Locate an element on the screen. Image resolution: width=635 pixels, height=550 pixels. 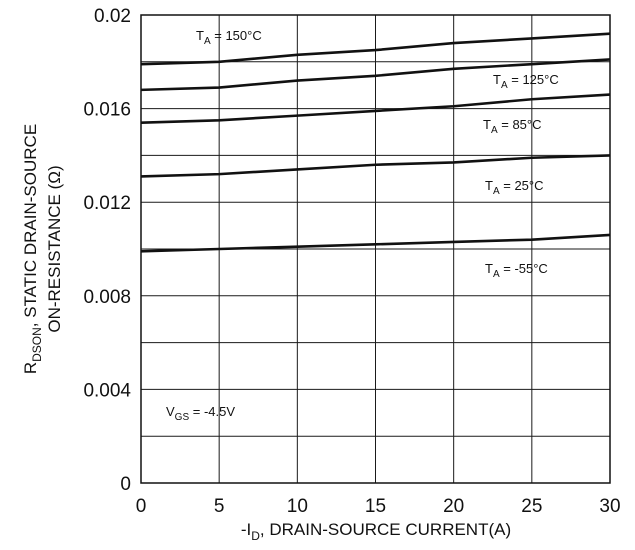
y-tick-label: 0.008 is located at coordinates (107, 297).